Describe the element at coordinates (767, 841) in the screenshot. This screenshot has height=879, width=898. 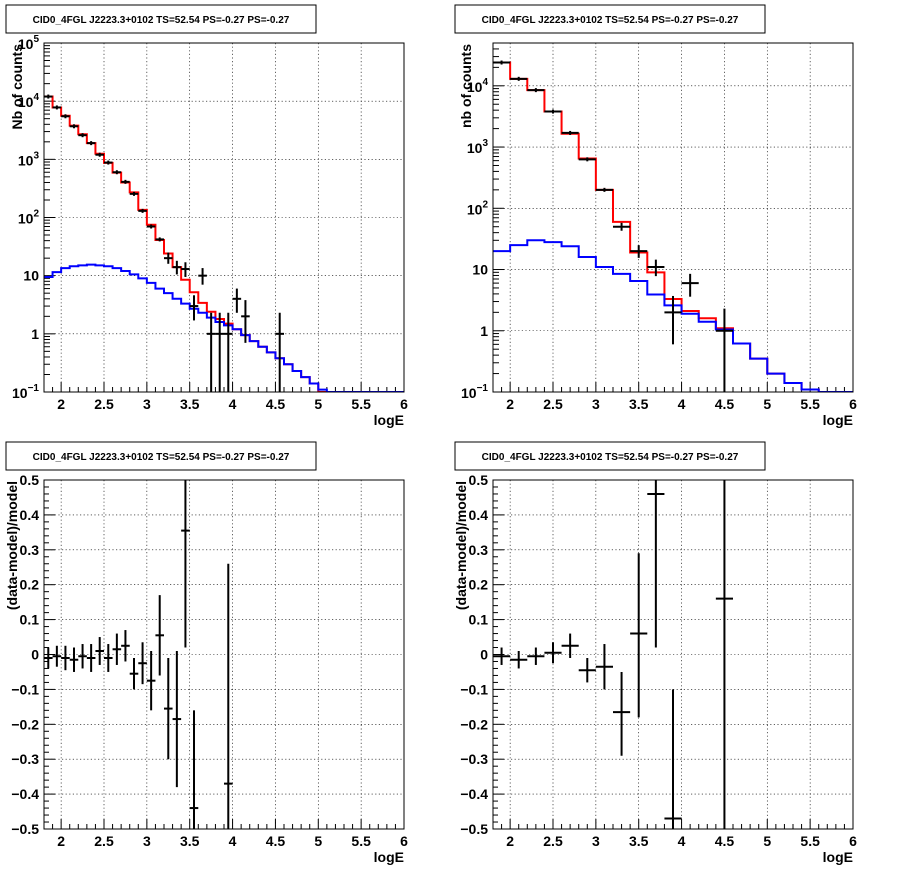
I see `x-tick-label: 5` at that location.